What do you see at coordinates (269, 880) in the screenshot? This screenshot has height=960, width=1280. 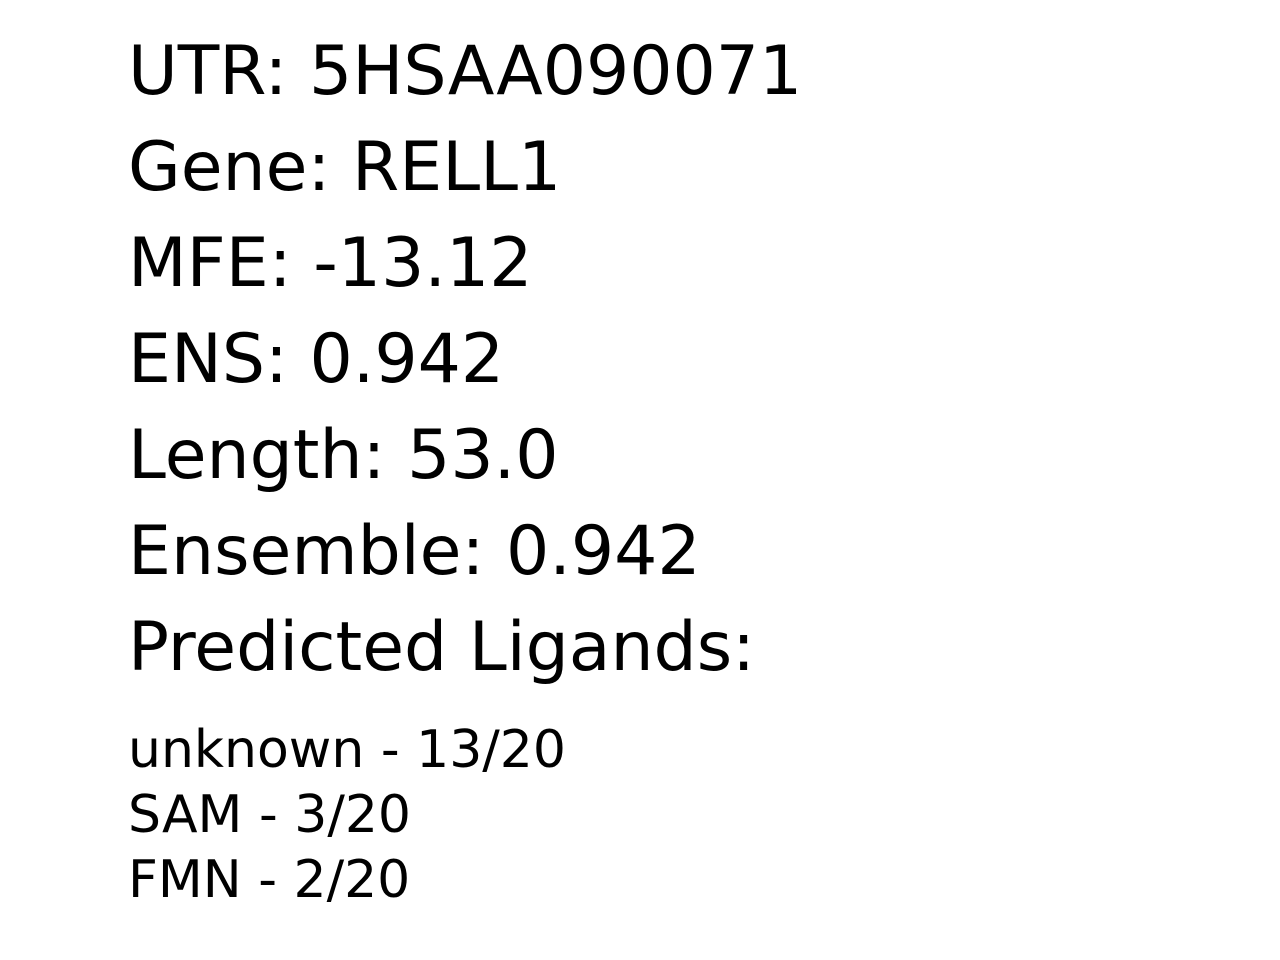 I see `ligand-item-fmn: FMN - 2/20` at bounding box center [269, 880].